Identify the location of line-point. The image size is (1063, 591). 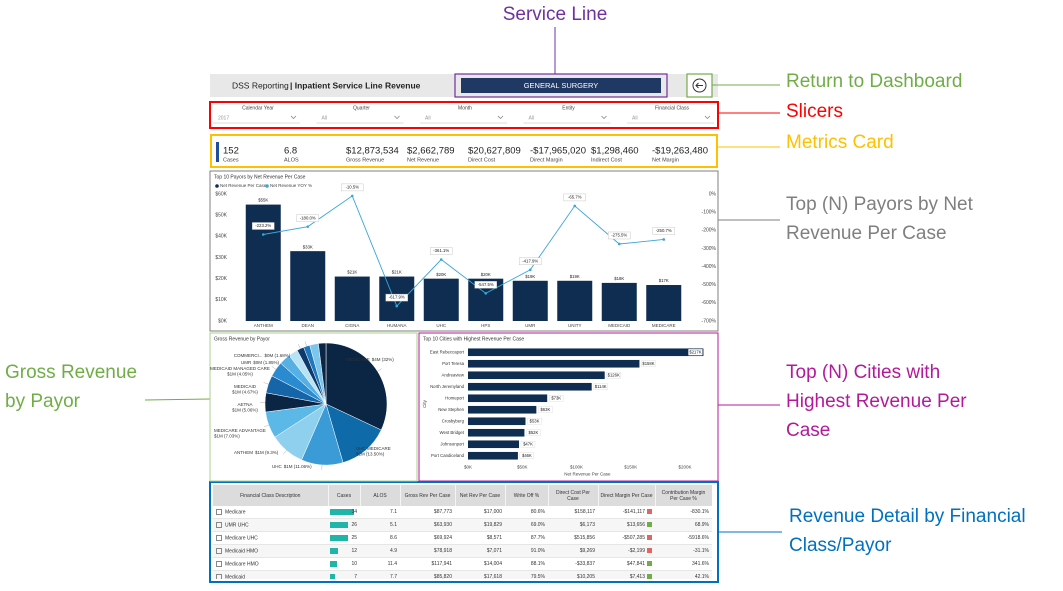
(530, 270).